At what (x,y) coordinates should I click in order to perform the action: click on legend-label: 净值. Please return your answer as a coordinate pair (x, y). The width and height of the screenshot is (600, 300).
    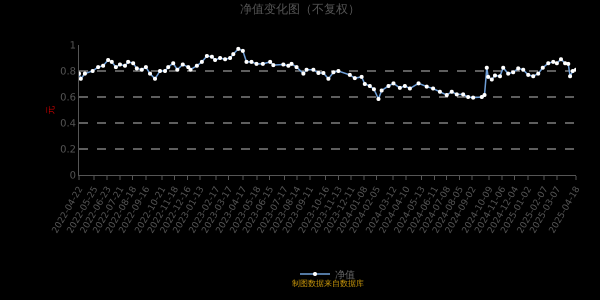
    Looking at the image, I should click on (345, 274).